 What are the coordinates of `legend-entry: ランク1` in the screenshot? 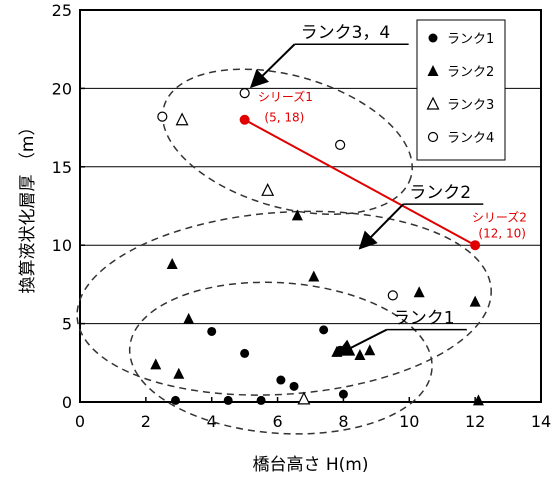 It's located at (470, 39).